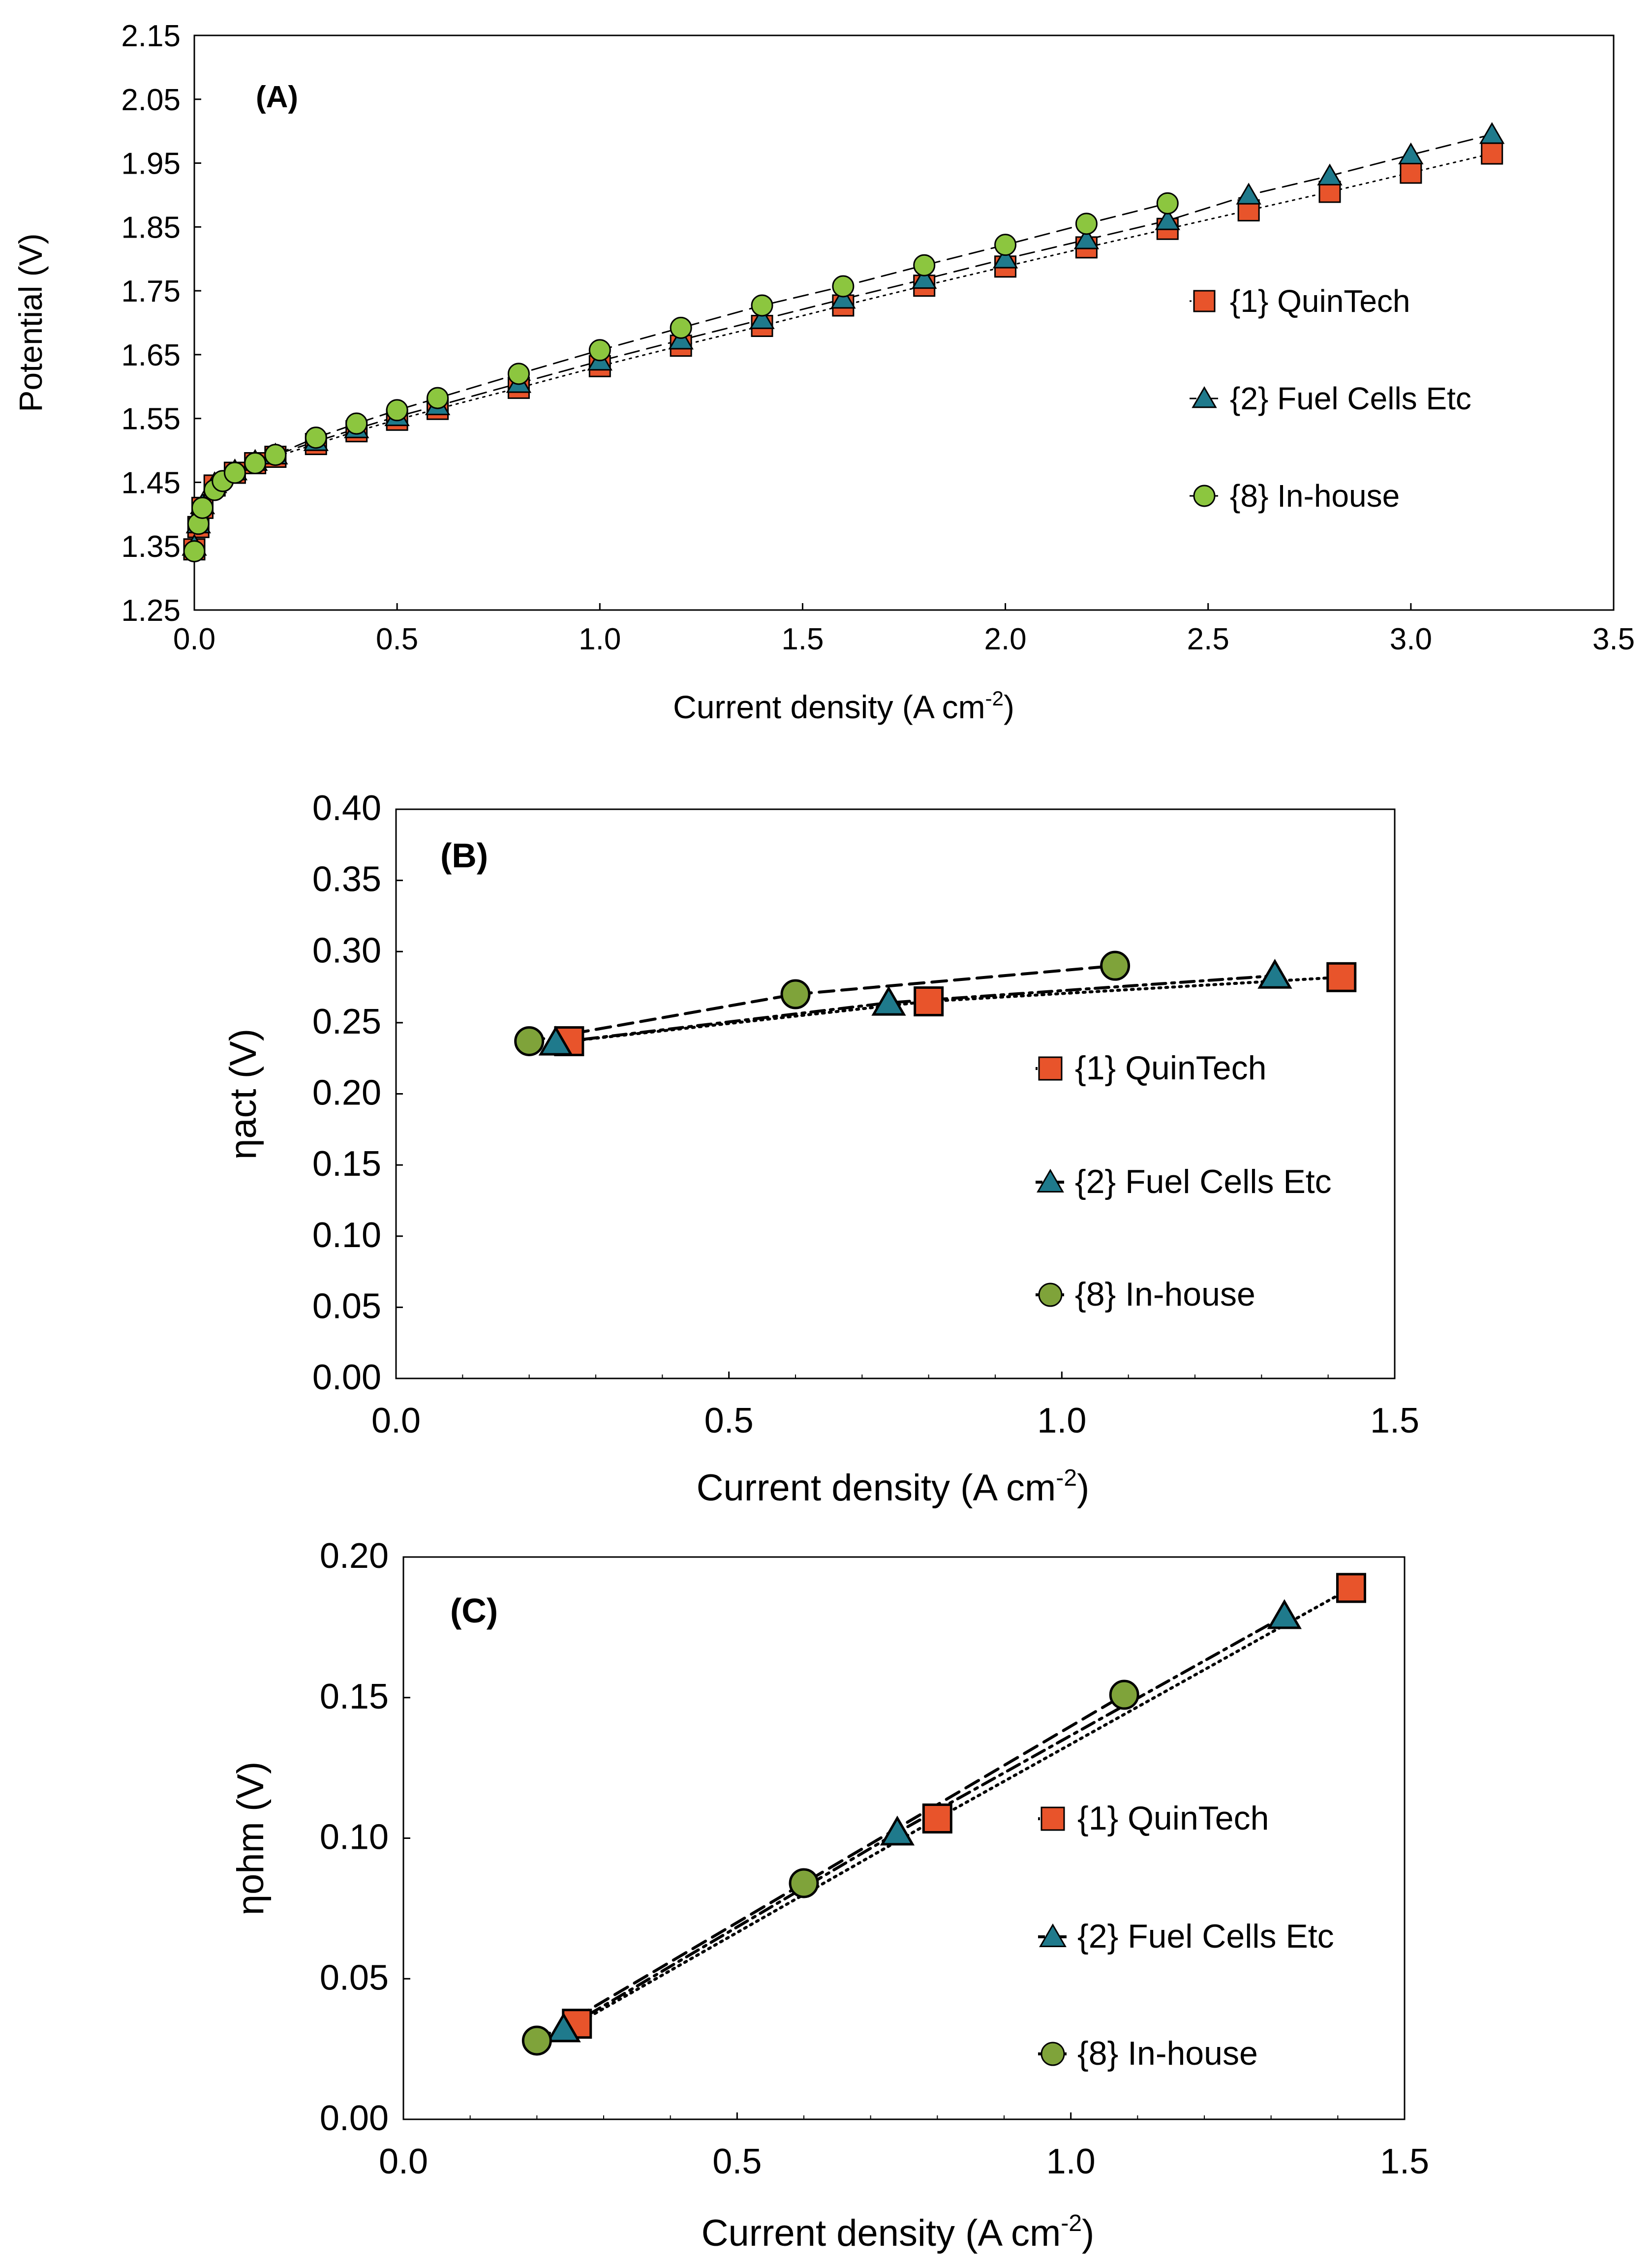 The image size is (1652, 2261). I want to click on legend-marker-square, so click(1204, 301).